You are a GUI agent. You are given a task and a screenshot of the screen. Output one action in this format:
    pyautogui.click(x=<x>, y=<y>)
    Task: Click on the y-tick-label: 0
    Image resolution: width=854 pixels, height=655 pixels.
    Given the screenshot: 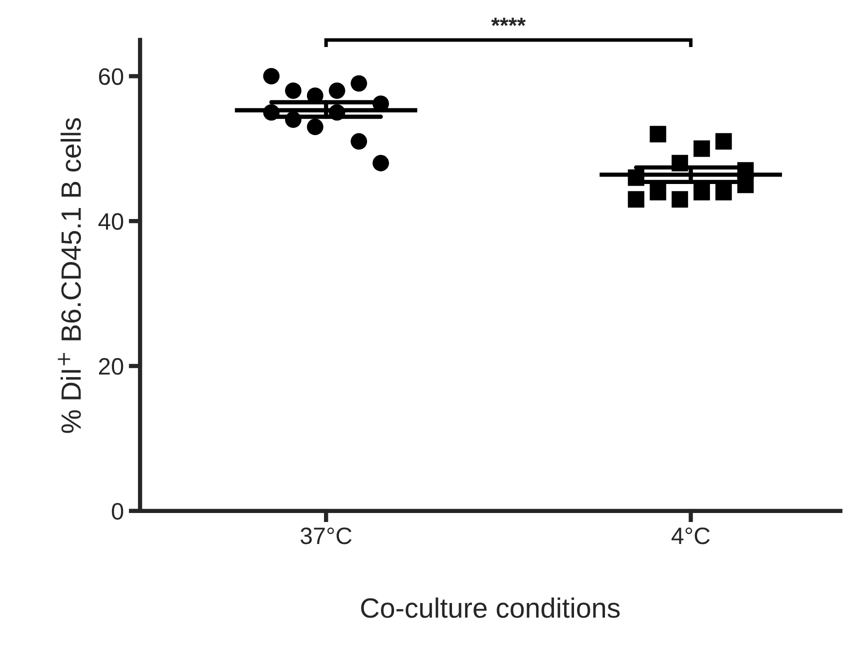 What is the action you would take?
    pyautogui.click(x=118, y=511)
    